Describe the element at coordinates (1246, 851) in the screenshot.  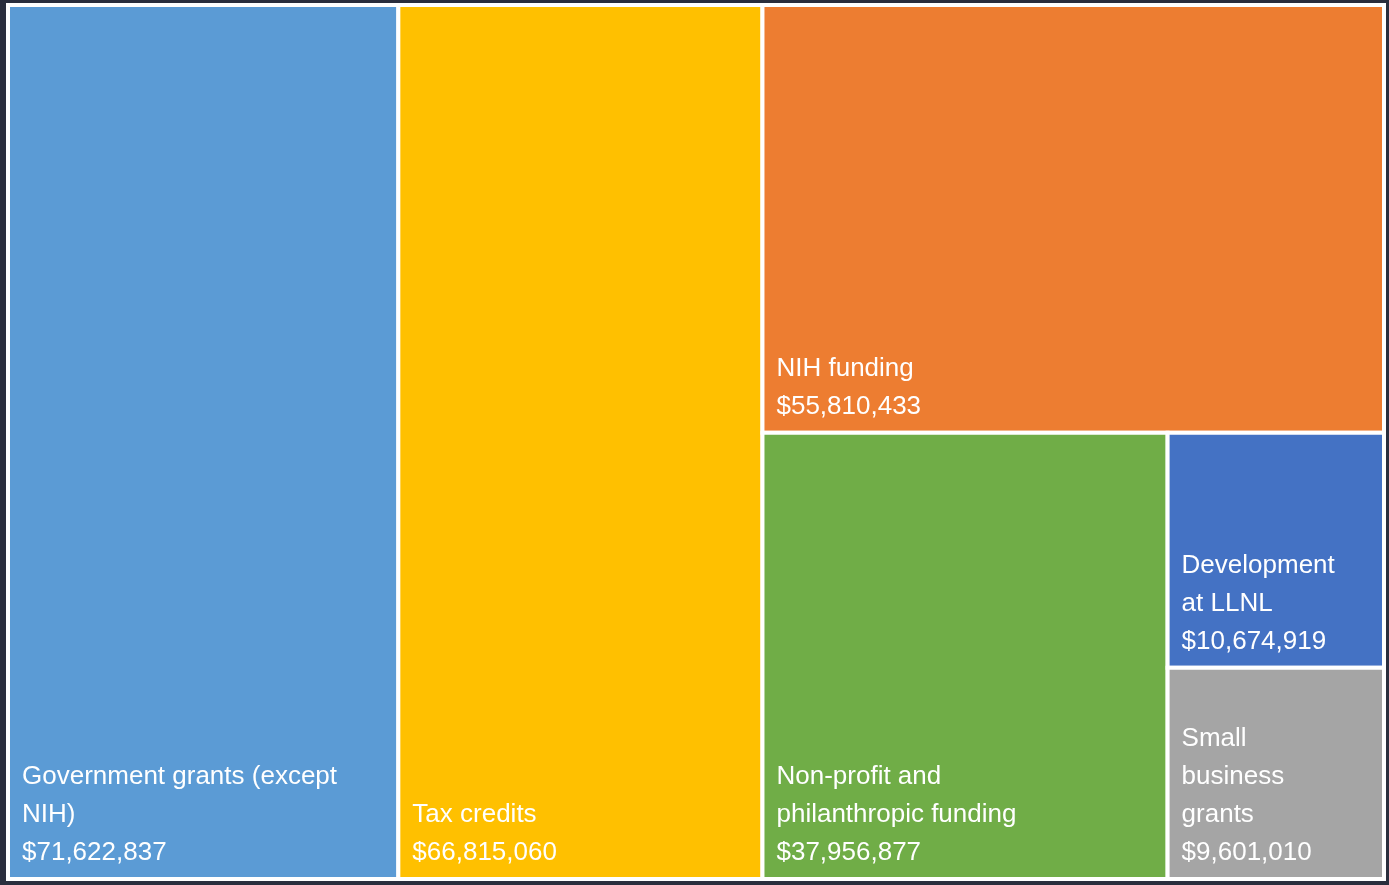
I see `data-label: $9,601,010` at that location.